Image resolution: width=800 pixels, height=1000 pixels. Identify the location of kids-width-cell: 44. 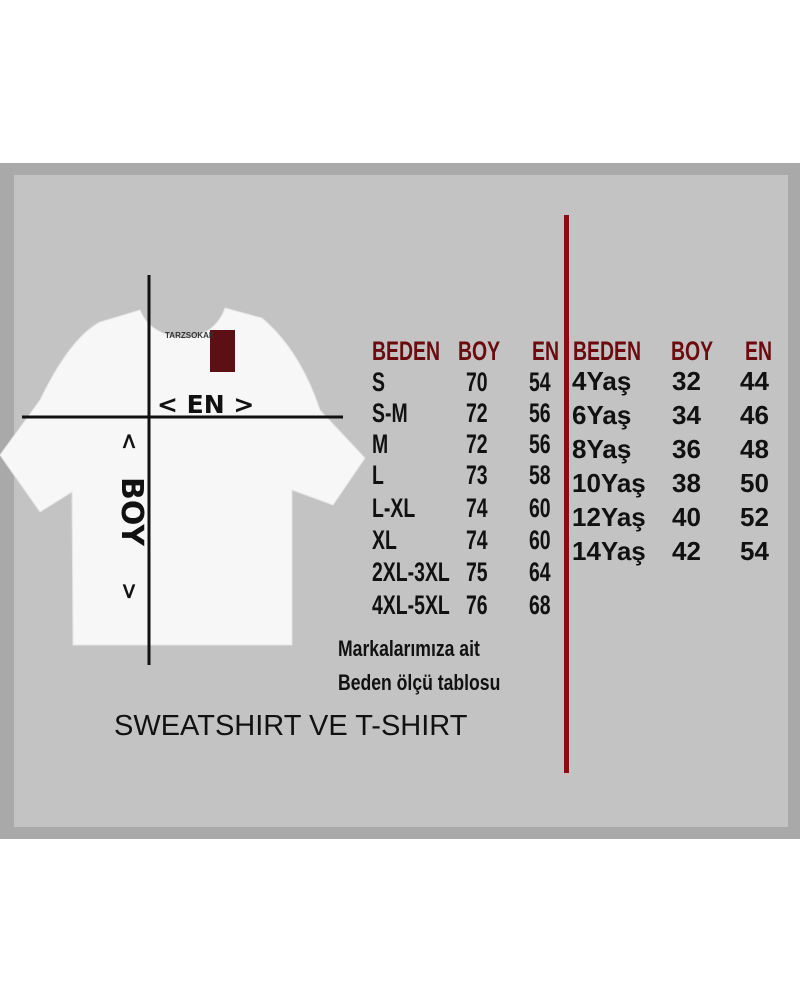
(754, 381).